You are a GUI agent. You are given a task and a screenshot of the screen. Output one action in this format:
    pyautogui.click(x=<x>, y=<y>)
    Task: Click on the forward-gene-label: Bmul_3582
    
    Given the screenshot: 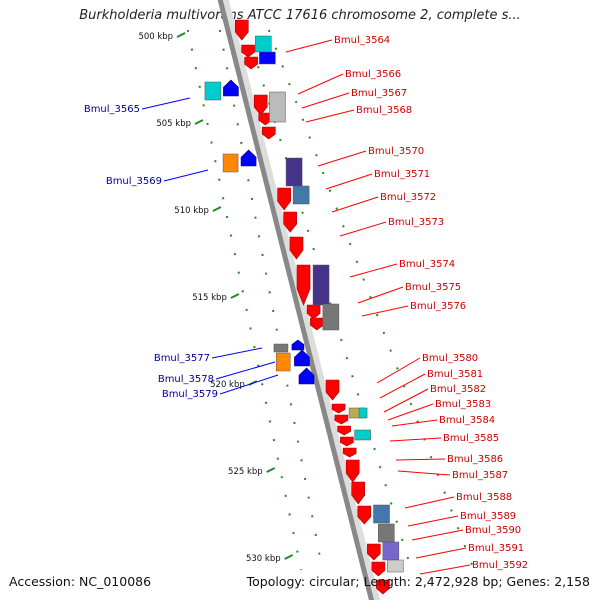 What is the action you would take?
    pyautogui.click(x=458, y=389)
    